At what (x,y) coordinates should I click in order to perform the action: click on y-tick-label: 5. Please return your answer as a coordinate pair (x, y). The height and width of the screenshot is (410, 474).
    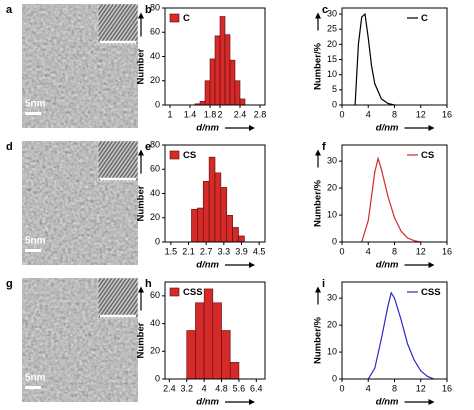
    Looking at the image, I should click on (334, 89).